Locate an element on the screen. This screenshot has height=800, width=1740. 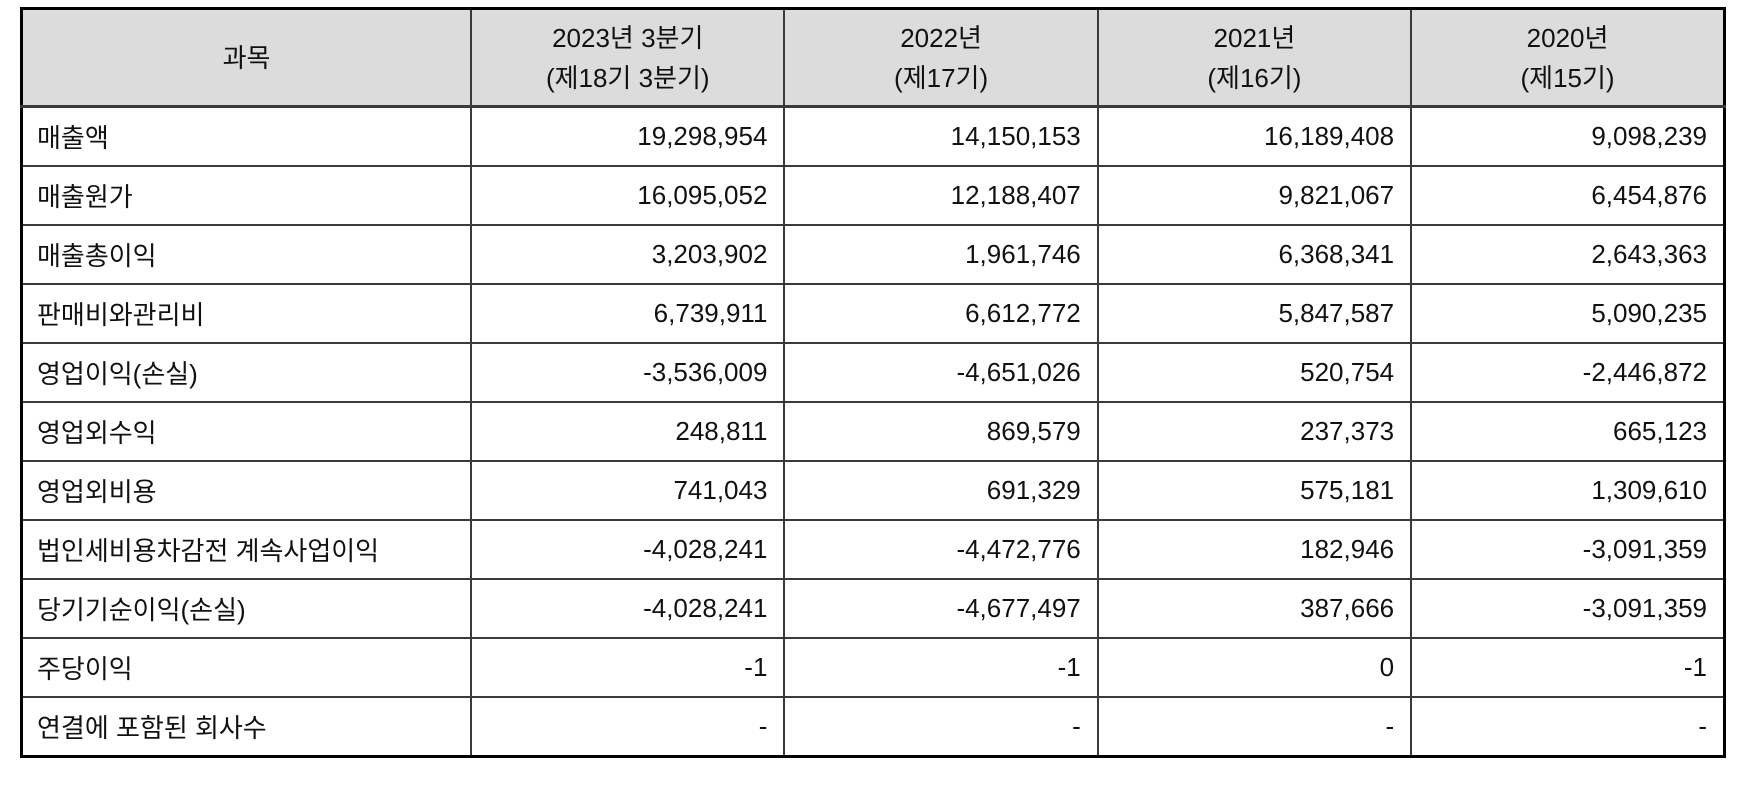
cell-value: 5,090,235 is located at coordinates (1568, 313).